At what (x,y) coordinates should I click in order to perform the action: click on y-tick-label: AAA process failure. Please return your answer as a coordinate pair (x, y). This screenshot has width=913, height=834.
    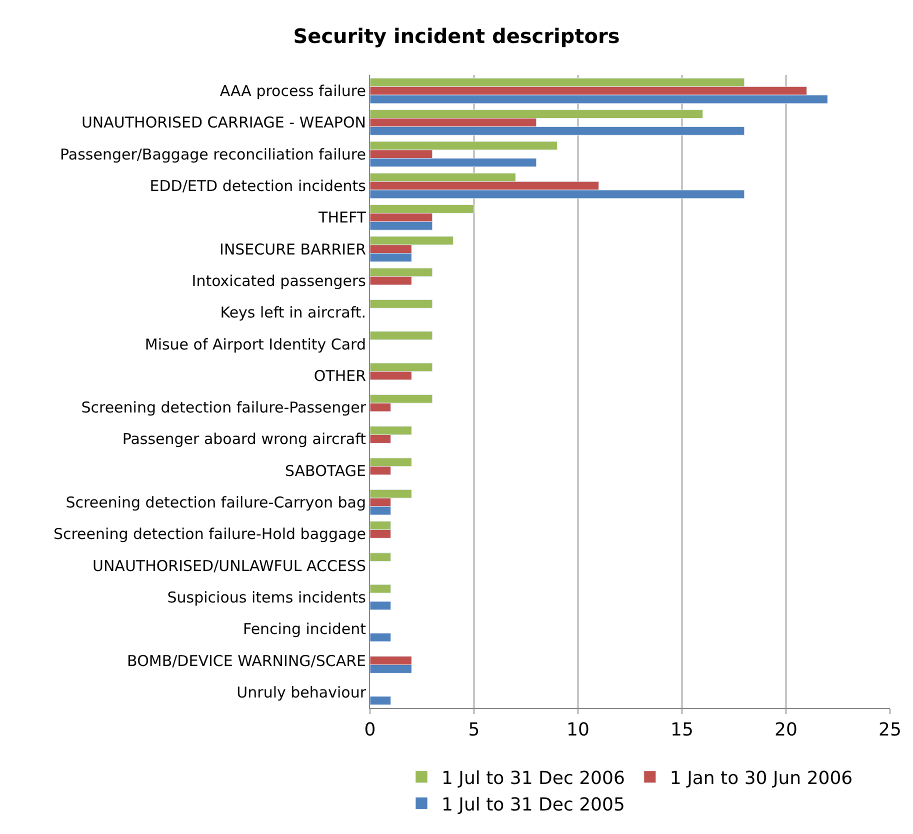
    Looking at the image, I should click on (293, 91).